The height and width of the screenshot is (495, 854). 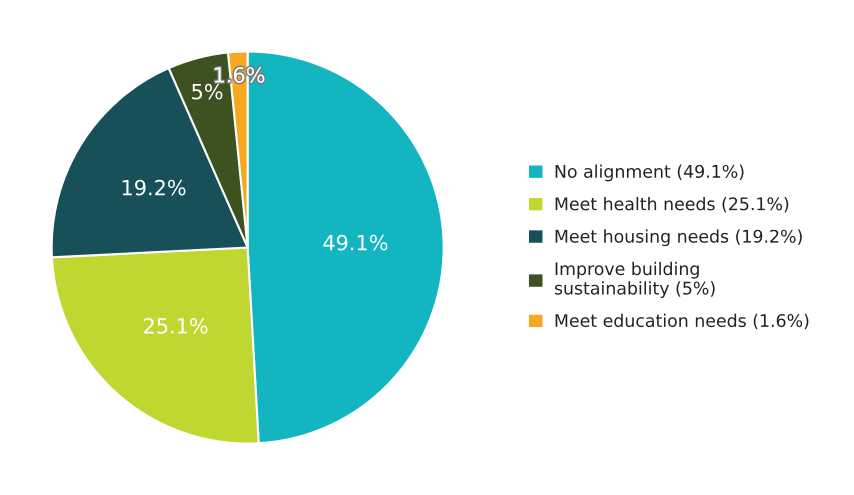 What do you see at coordinates (679, 237) in the screenshot?
I see `legend-label: Meet housing needs (19.2%)` at bounding box center [679, 237].